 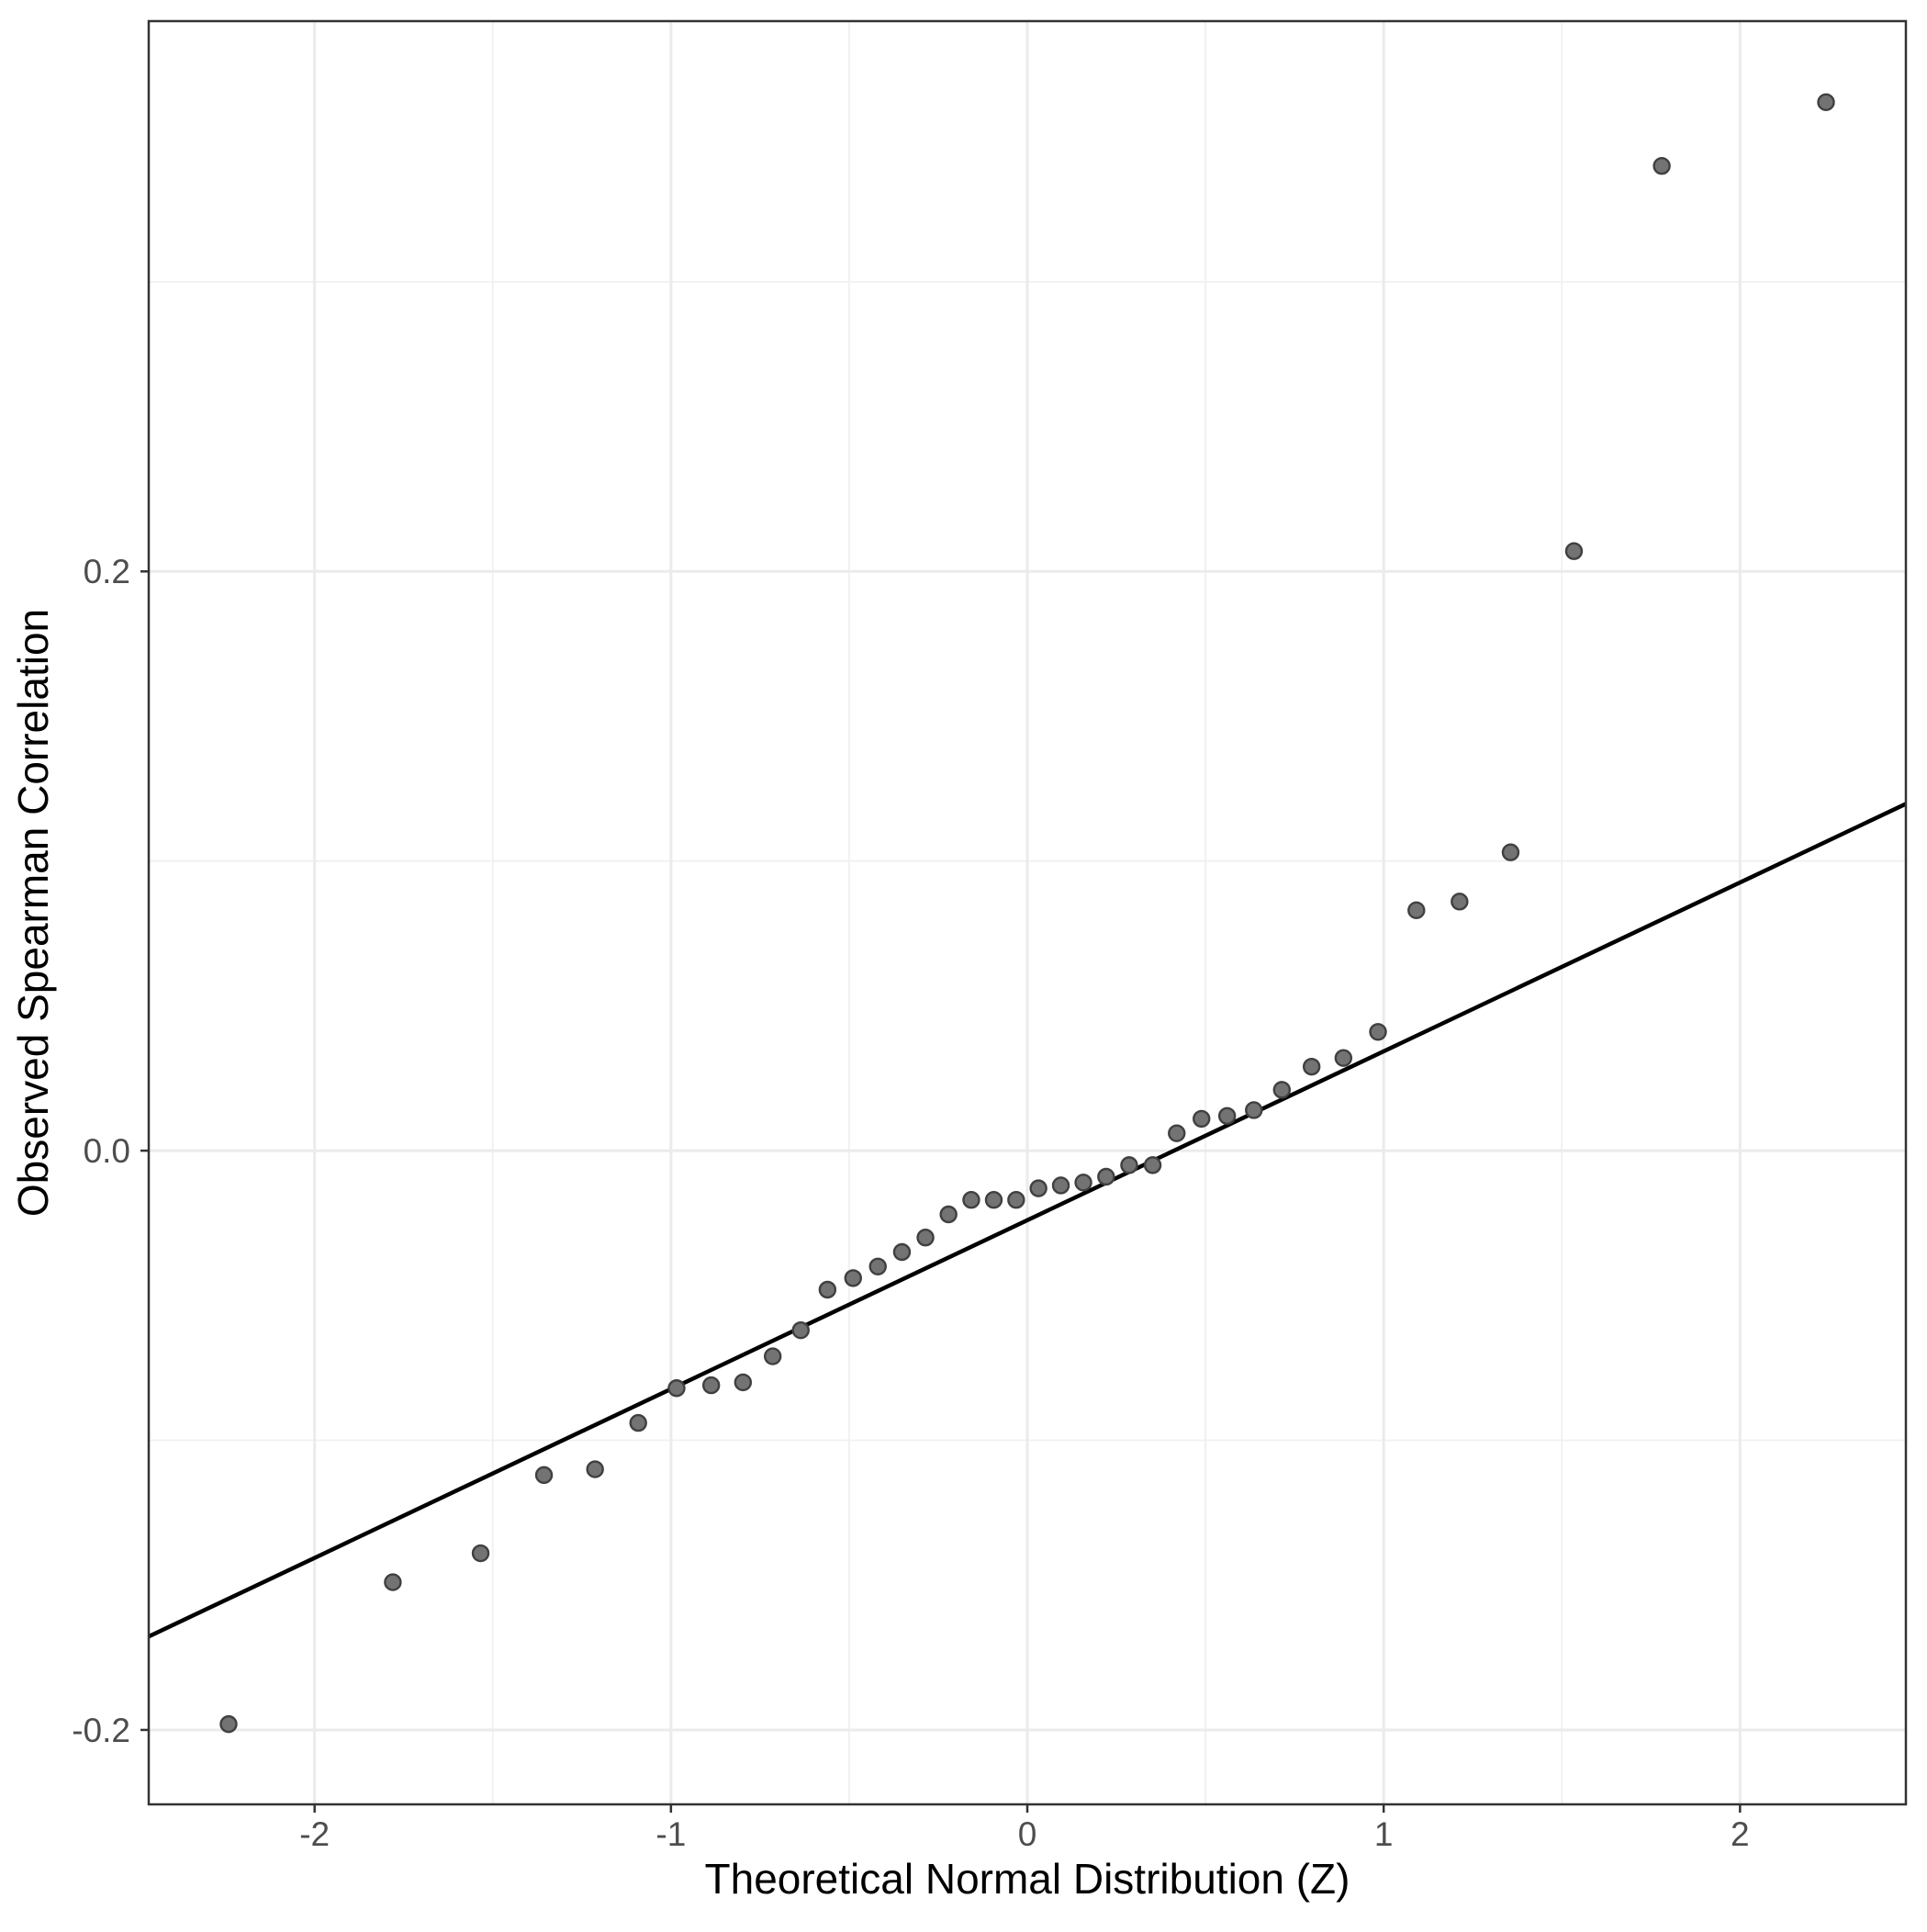 What do you see at coordinates (107, 571) in the screenshot?
I see `y-tick-label: 0.2` at bounding box center [107, 571].